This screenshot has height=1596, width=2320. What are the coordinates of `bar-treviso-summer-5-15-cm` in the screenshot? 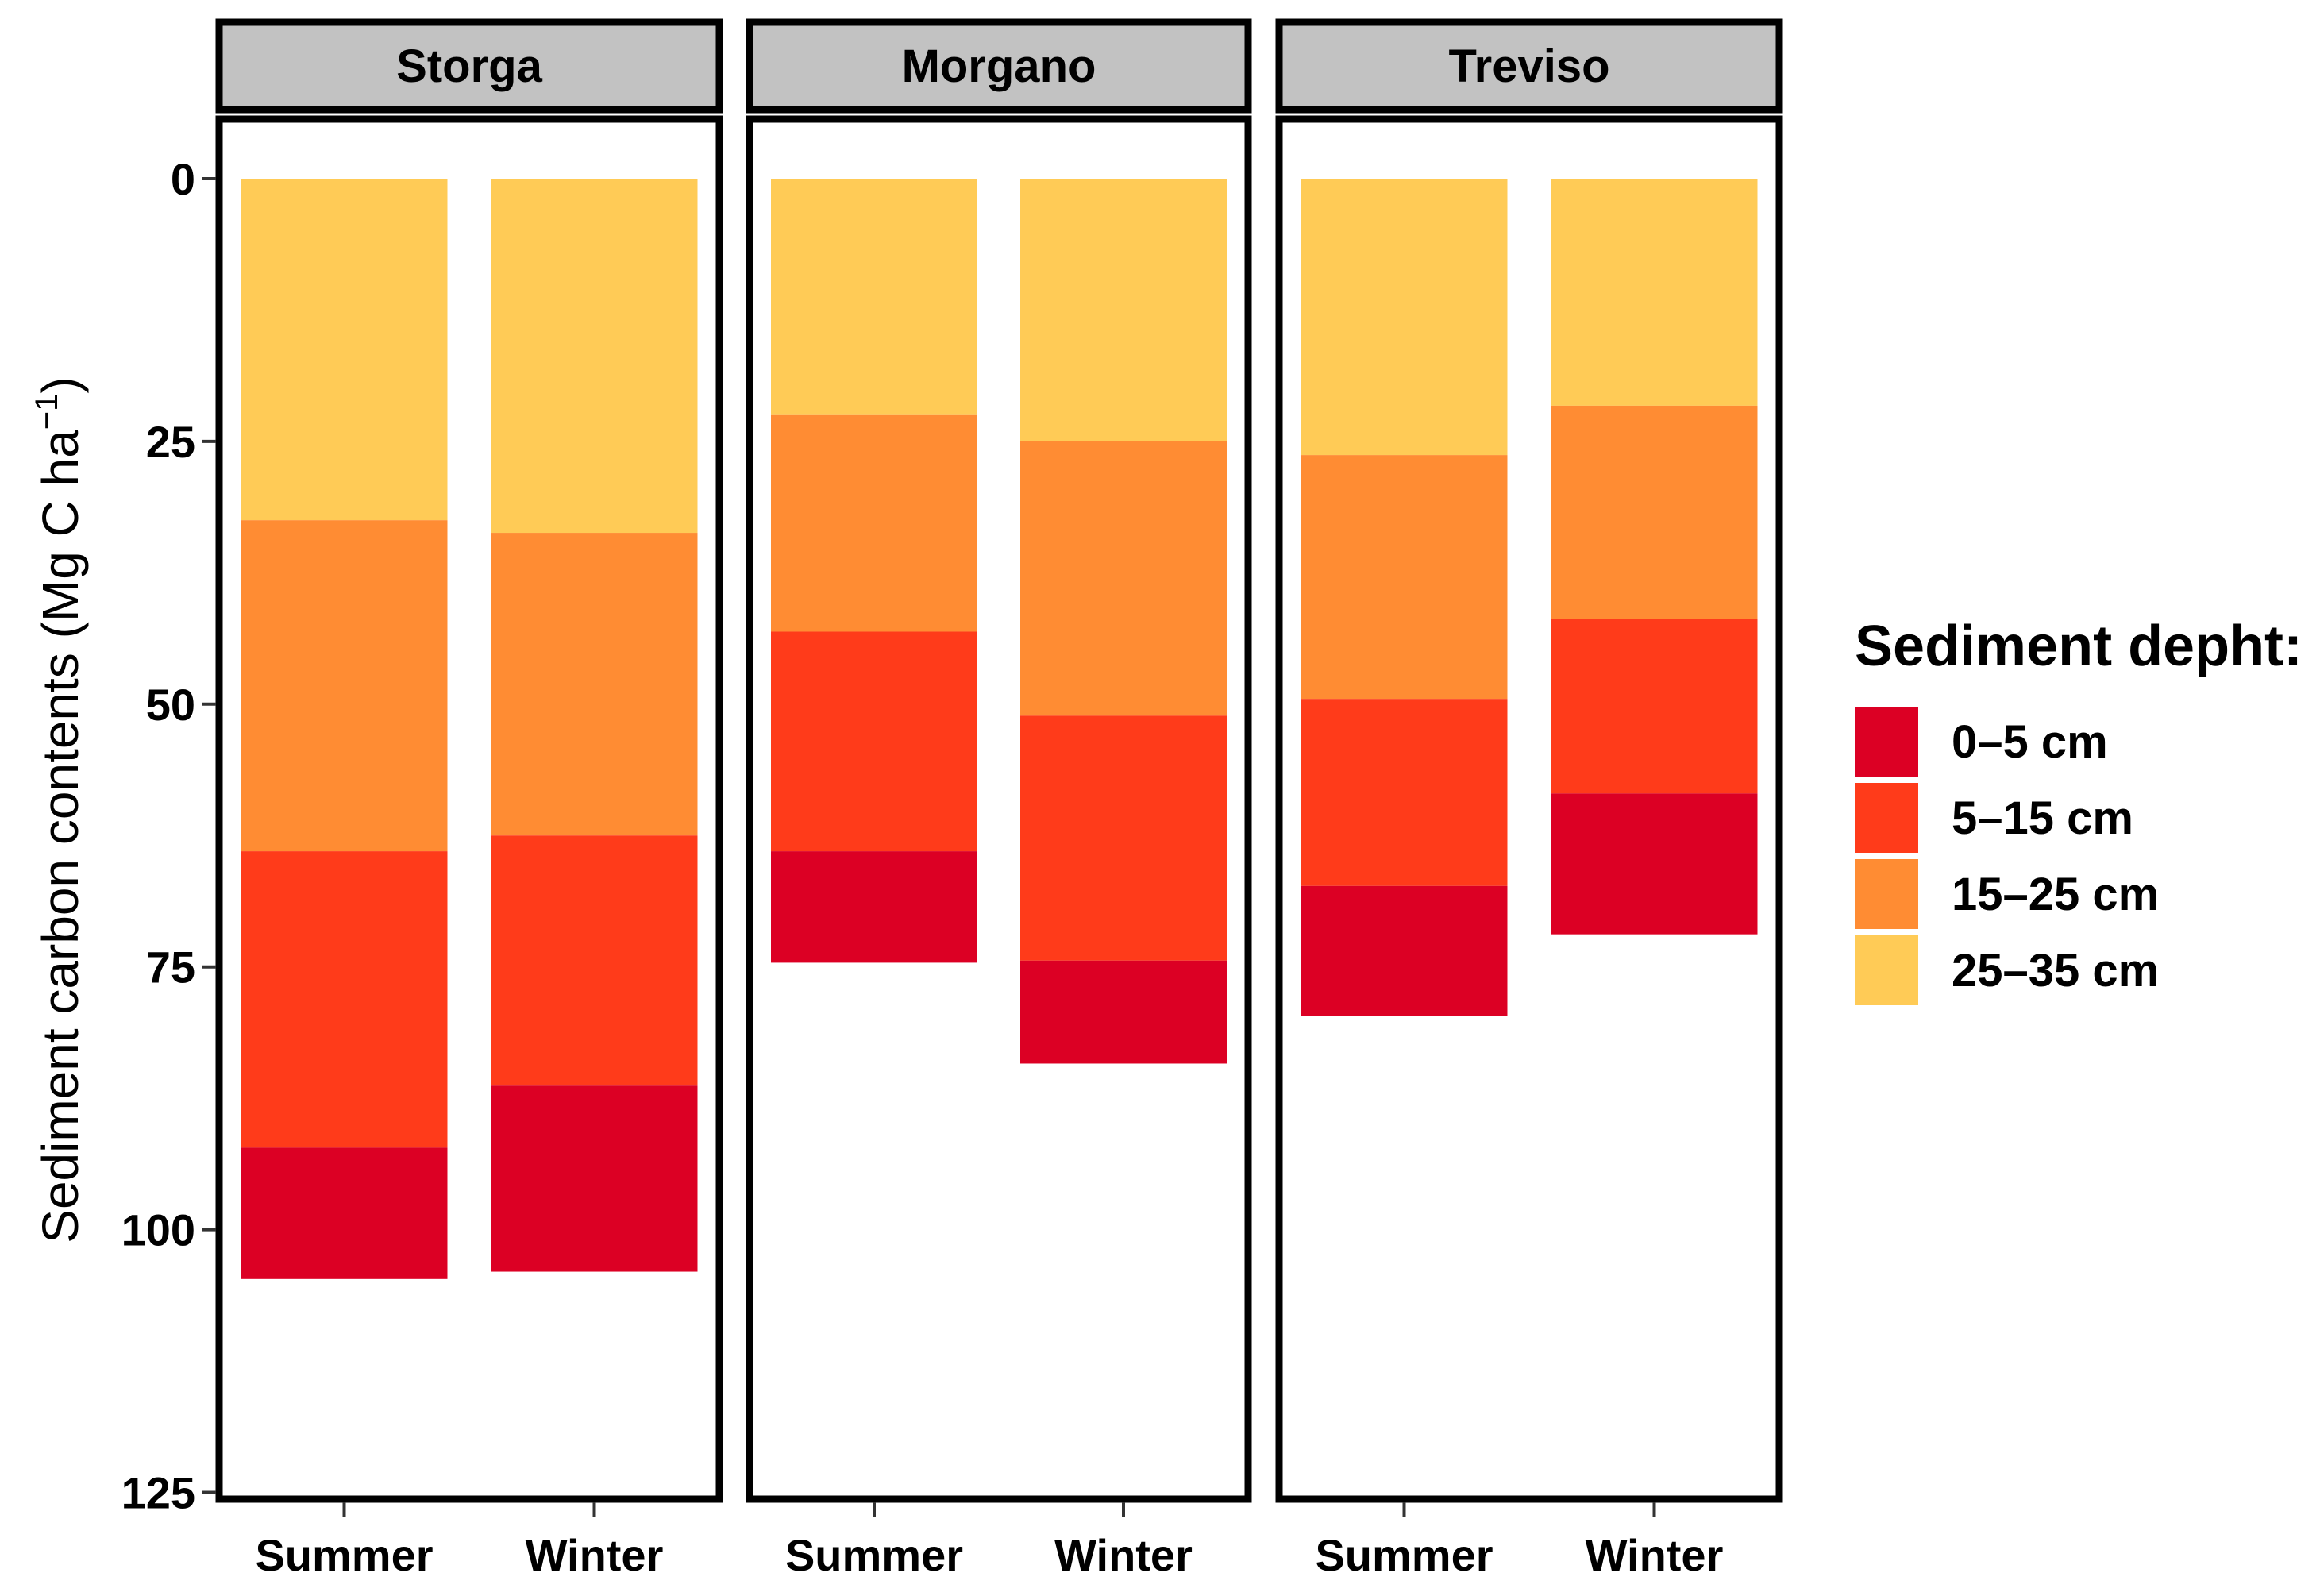 It's located at (1404, 792).